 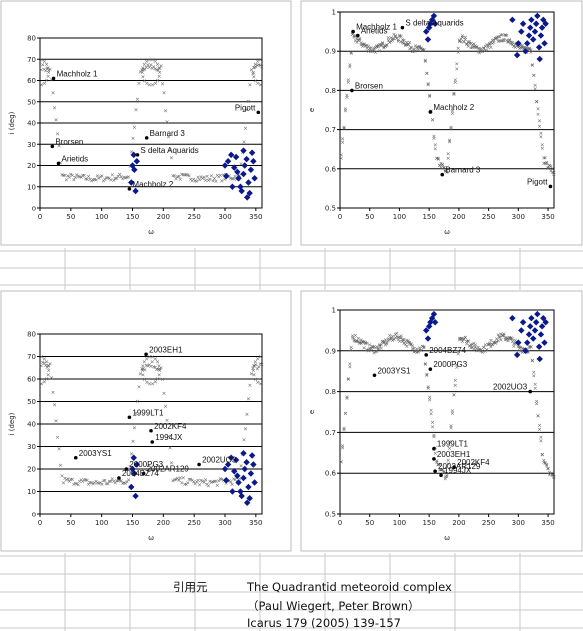 What do you see at coordinates (331, 474) in the screenshot?
I see `y-tick-label: 0.6` at bounding box center [331, 474].